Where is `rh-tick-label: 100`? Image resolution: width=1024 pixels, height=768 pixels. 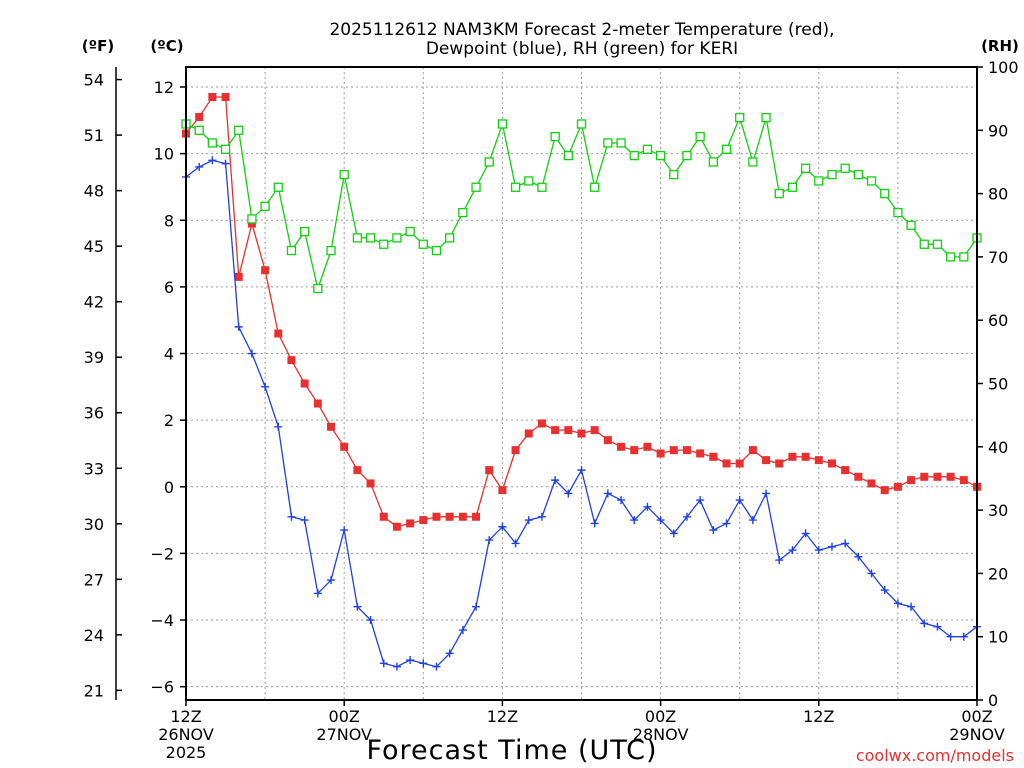 rh-tick-label: 100 is located at coordinates (1003, 67).